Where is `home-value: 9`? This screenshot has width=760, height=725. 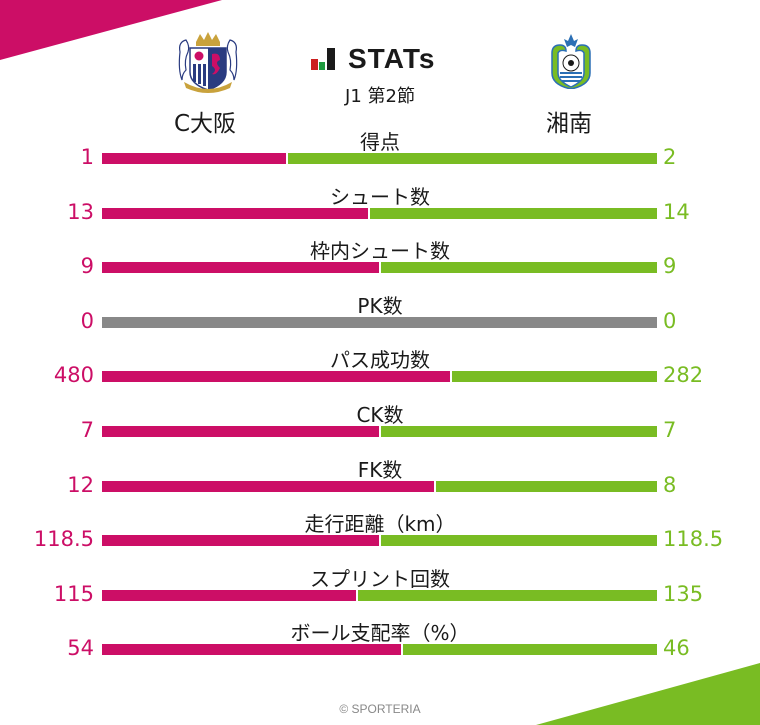 home-value: 9 is located at coordinates (87, 266).